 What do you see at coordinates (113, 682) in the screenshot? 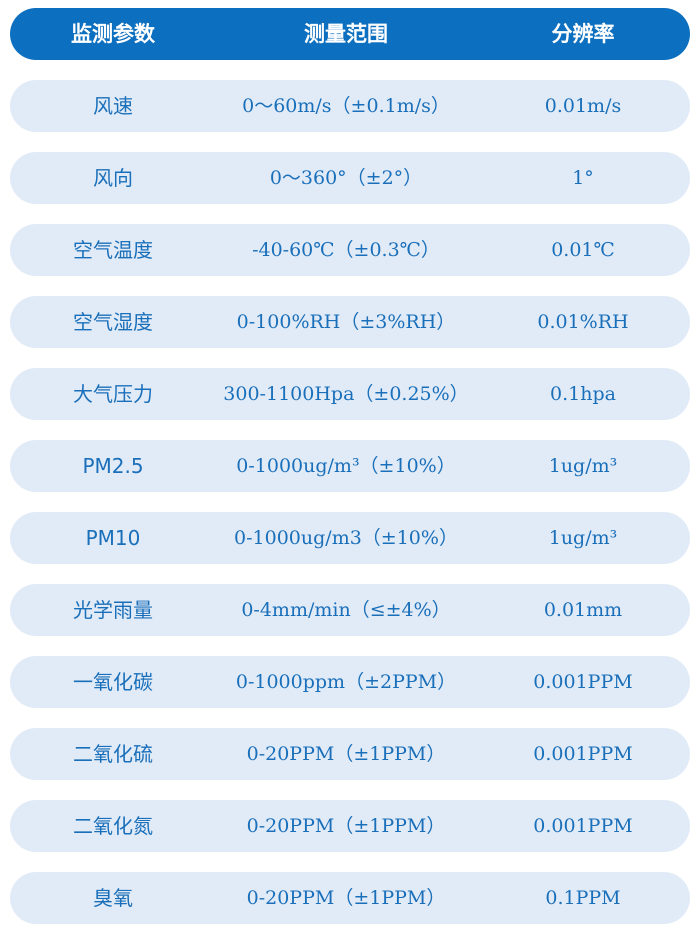
I see `cell-param: 一氧化碳` at bounding box center [113, 682].